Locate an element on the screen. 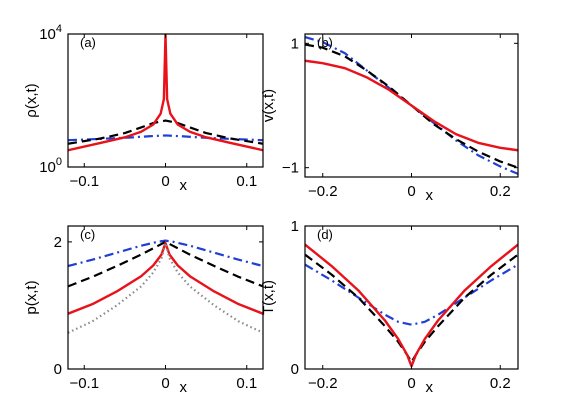 This screenshot has width=581, height=415. y-tick-label: 10⁰ is located at coordinates (50, 166).